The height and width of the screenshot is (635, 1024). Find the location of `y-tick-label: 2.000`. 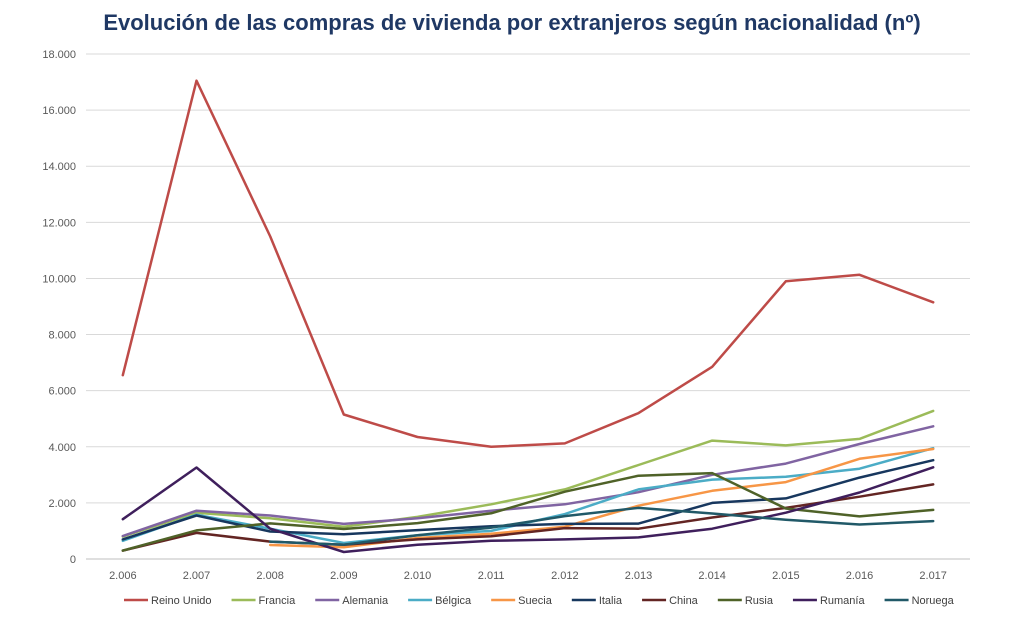

y-tick-label: 2.000 is located at coordinates (62, 504).